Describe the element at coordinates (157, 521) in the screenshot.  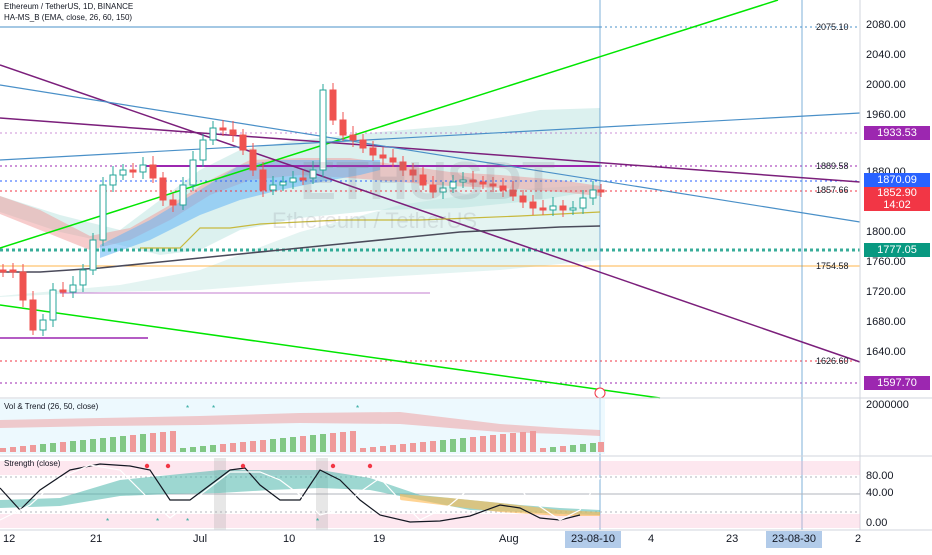
I see `strength-signal-star-green: *` at that location.